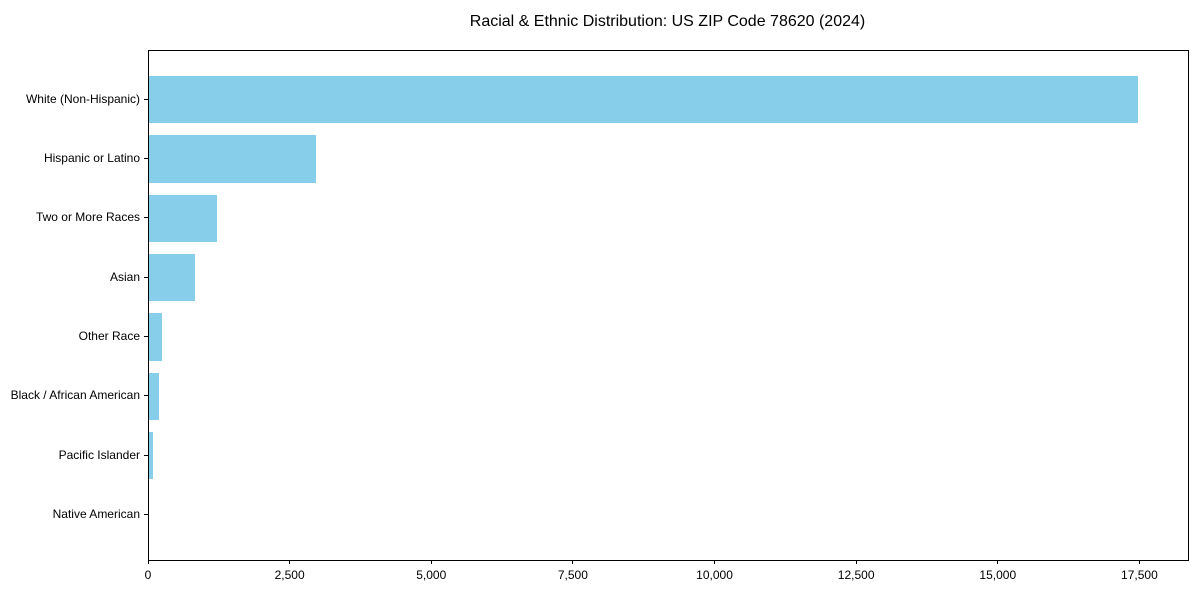 This screenshot has height=600, width=1200. I want to click on bar-asian, so click(172, 277).